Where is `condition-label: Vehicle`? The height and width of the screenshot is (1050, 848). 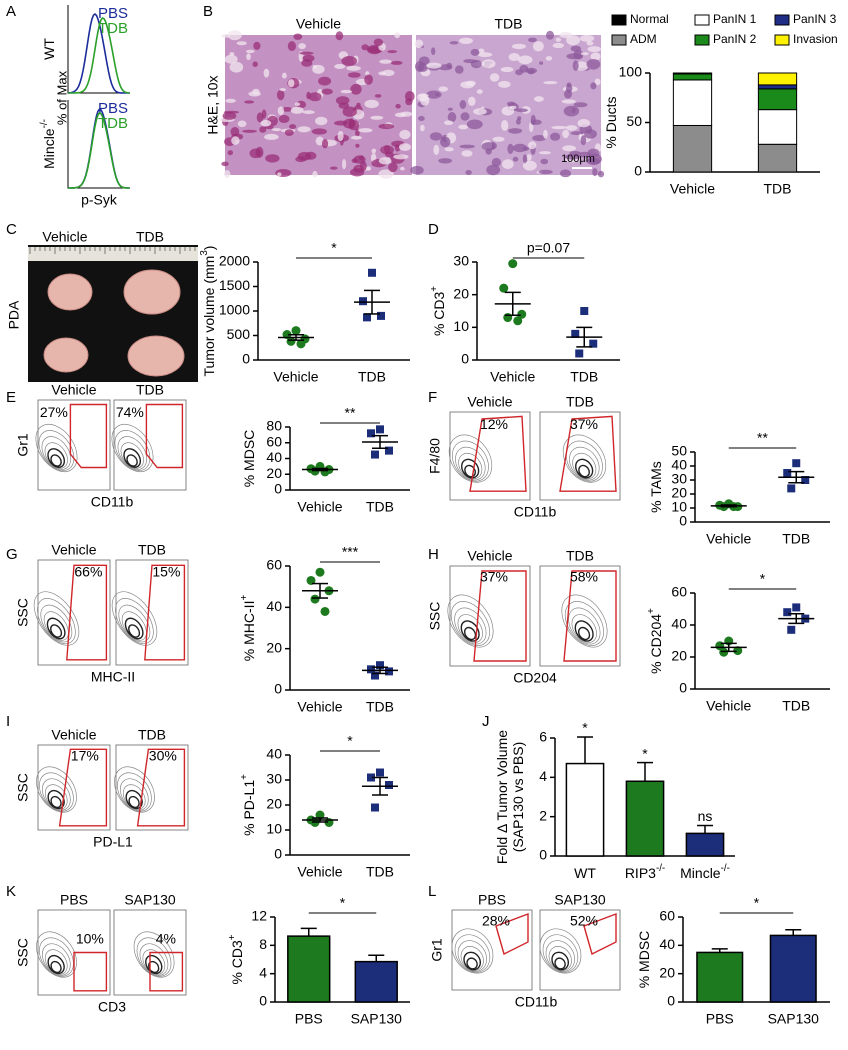
condition-label: Vehicle is located at coordinates (489, 402).